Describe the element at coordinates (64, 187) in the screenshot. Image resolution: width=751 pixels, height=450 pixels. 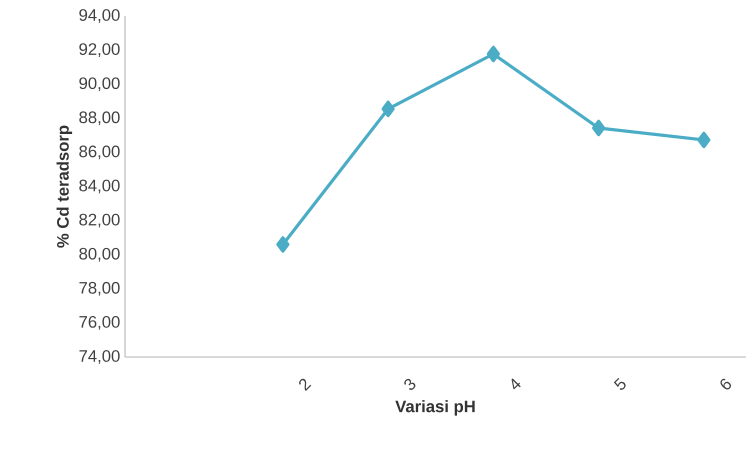
I see `y-axis-title: % Cd teradsorp` at that location.